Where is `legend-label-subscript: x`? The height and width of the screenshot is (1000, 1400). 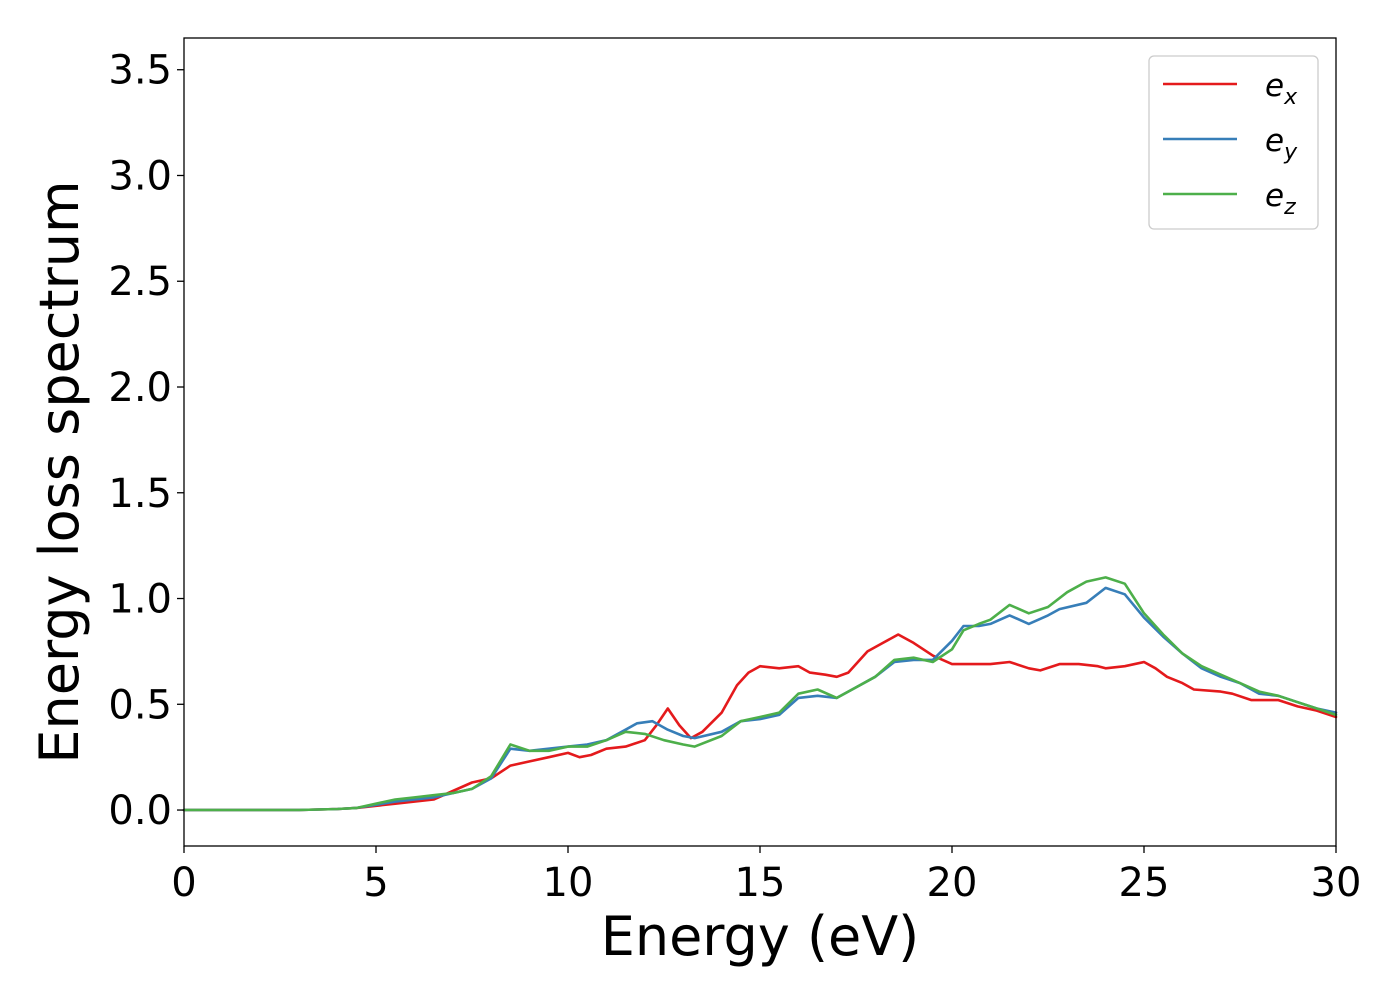
legend-label-subscript: x is located at coordinates (1290, 97).